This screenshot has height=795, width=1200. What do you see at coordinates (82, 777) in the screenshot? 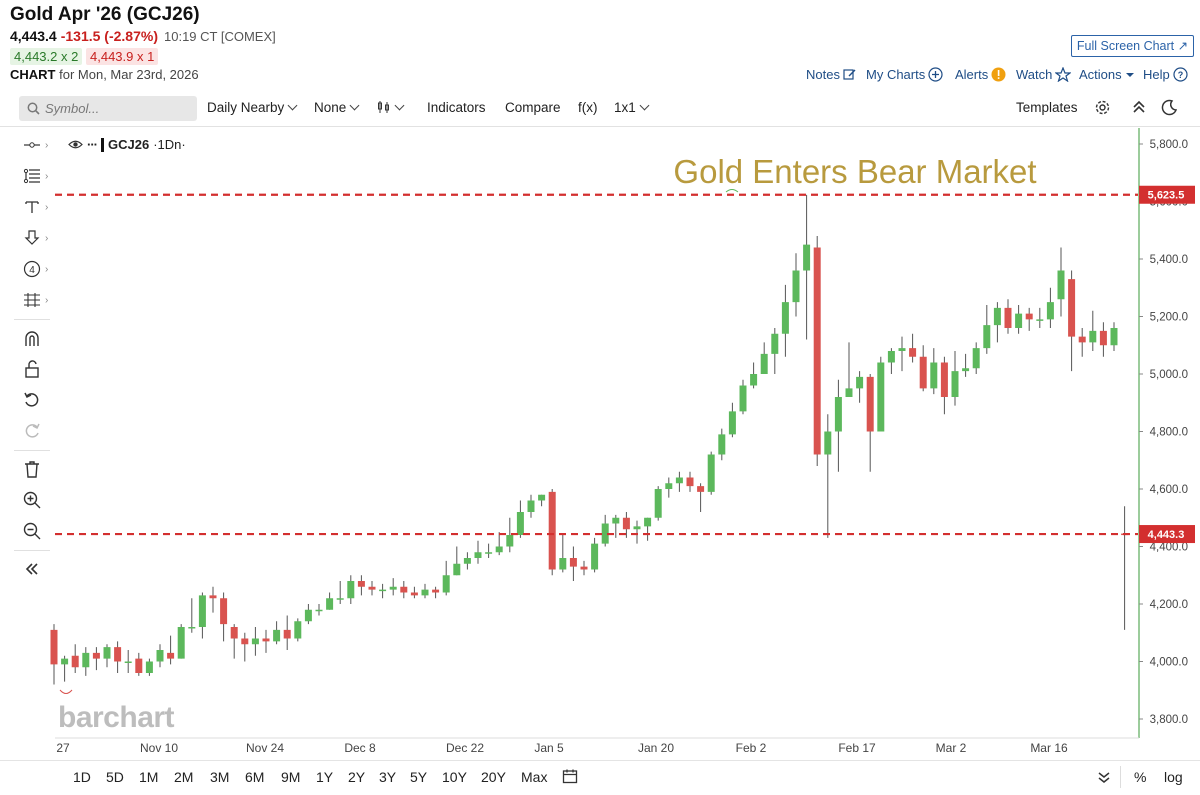
I see `period-button-1d: 1D` at bounding box center [82, 777].